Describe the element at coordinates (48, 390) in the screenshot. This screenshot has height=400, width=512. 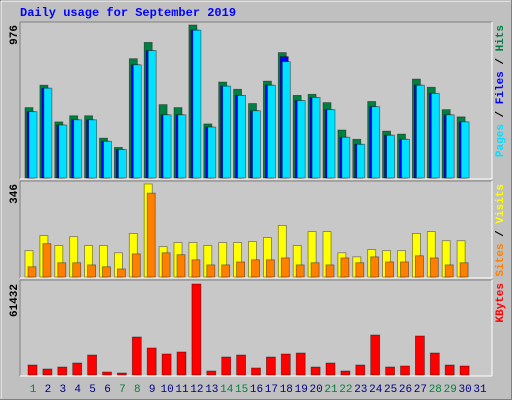
I see `x-tick-label: 2` at that location.